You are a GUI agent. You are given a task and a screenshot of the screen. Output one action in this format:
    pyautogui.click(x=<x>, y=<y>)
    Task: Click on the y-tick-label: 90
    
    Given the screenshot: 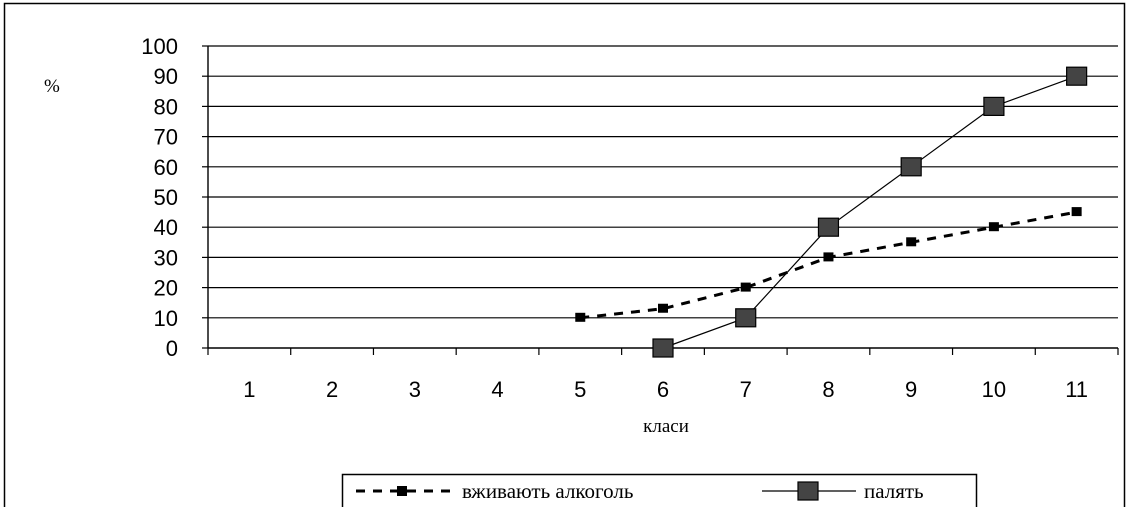 What is the action you would take?
    pyautogui.click(x=166, y=76)
    